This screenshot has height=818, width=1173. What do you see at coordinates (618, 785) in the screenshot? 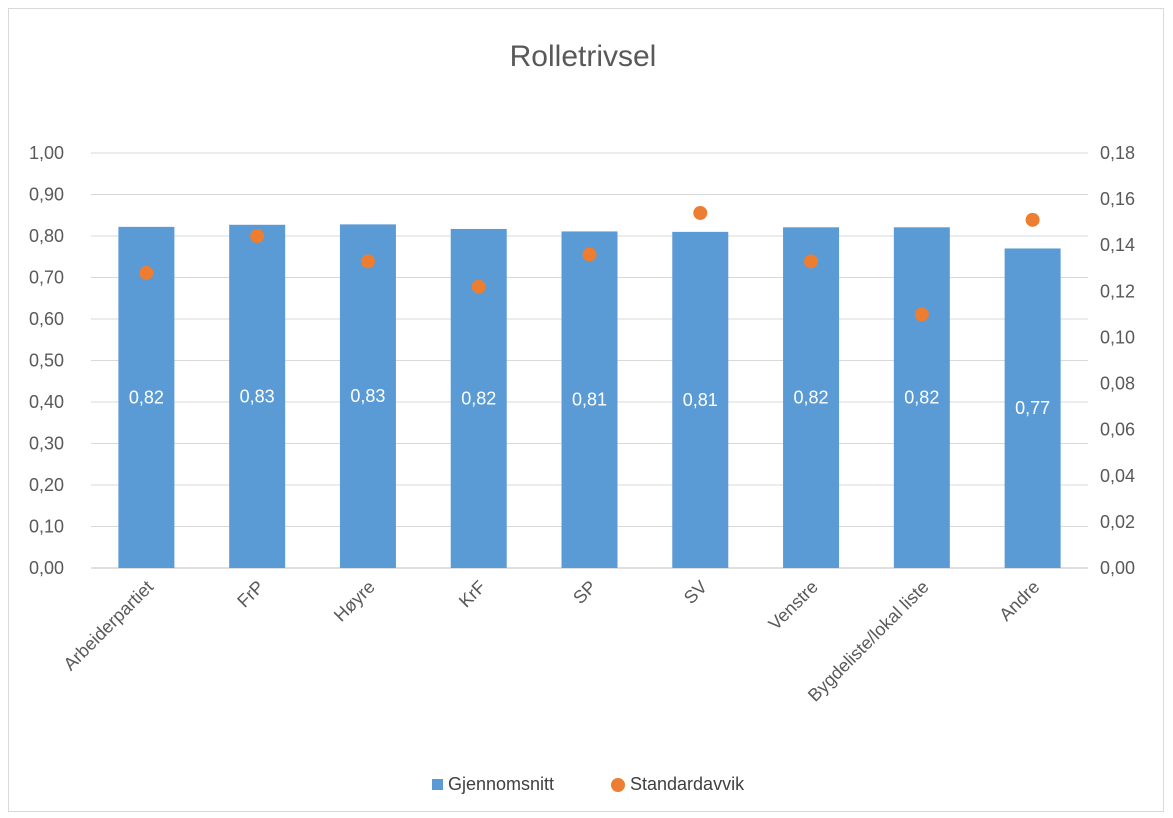
I see `legend-swatch-point` at bounding box center [618, 785].